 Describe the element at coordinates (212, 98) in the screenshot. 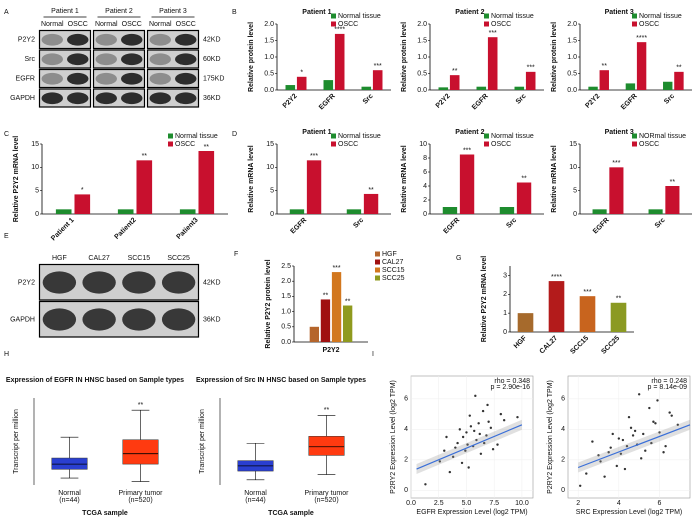

I see `size-label: 36KD` at that location.